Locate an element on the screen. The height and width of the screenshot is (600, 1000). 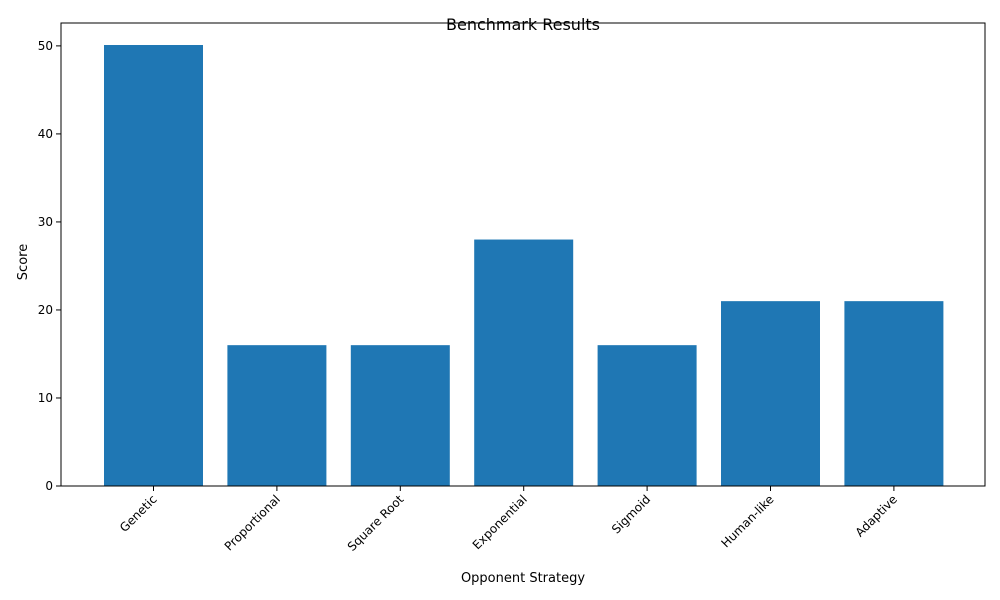
bar-human-like is located at coordinates (770, 393).